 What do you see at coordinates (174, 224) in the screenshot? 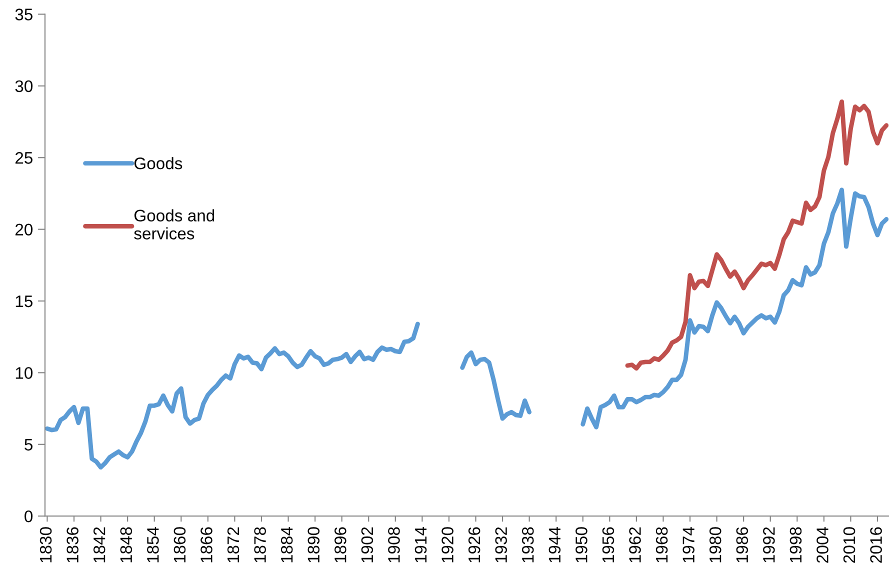
I see `legend-label: Goods and services` at bounding box center [174, 224].